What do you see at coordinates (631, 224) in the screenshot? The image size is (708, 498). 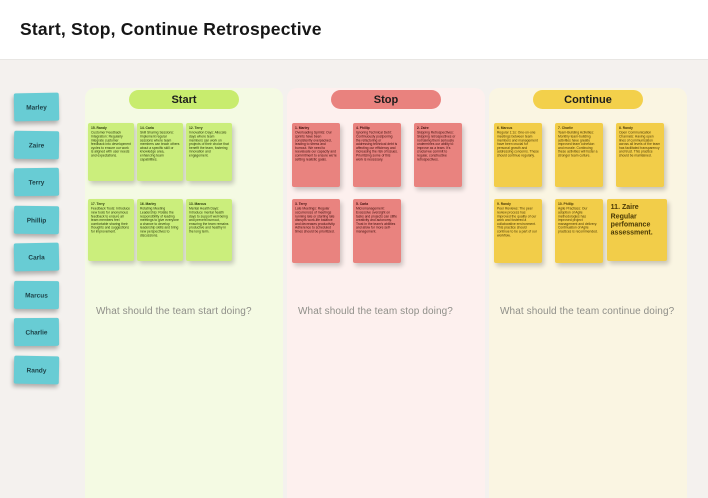 I see `note-text: Regular perfomance assessment.` at bounding box center [631, 224].